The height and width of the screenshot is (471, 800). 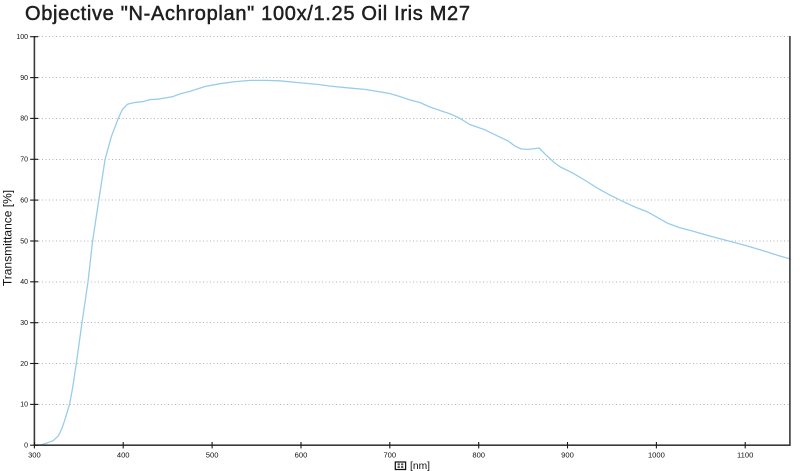 I want to click on svg-text: 500, so click(x=212, y=455).